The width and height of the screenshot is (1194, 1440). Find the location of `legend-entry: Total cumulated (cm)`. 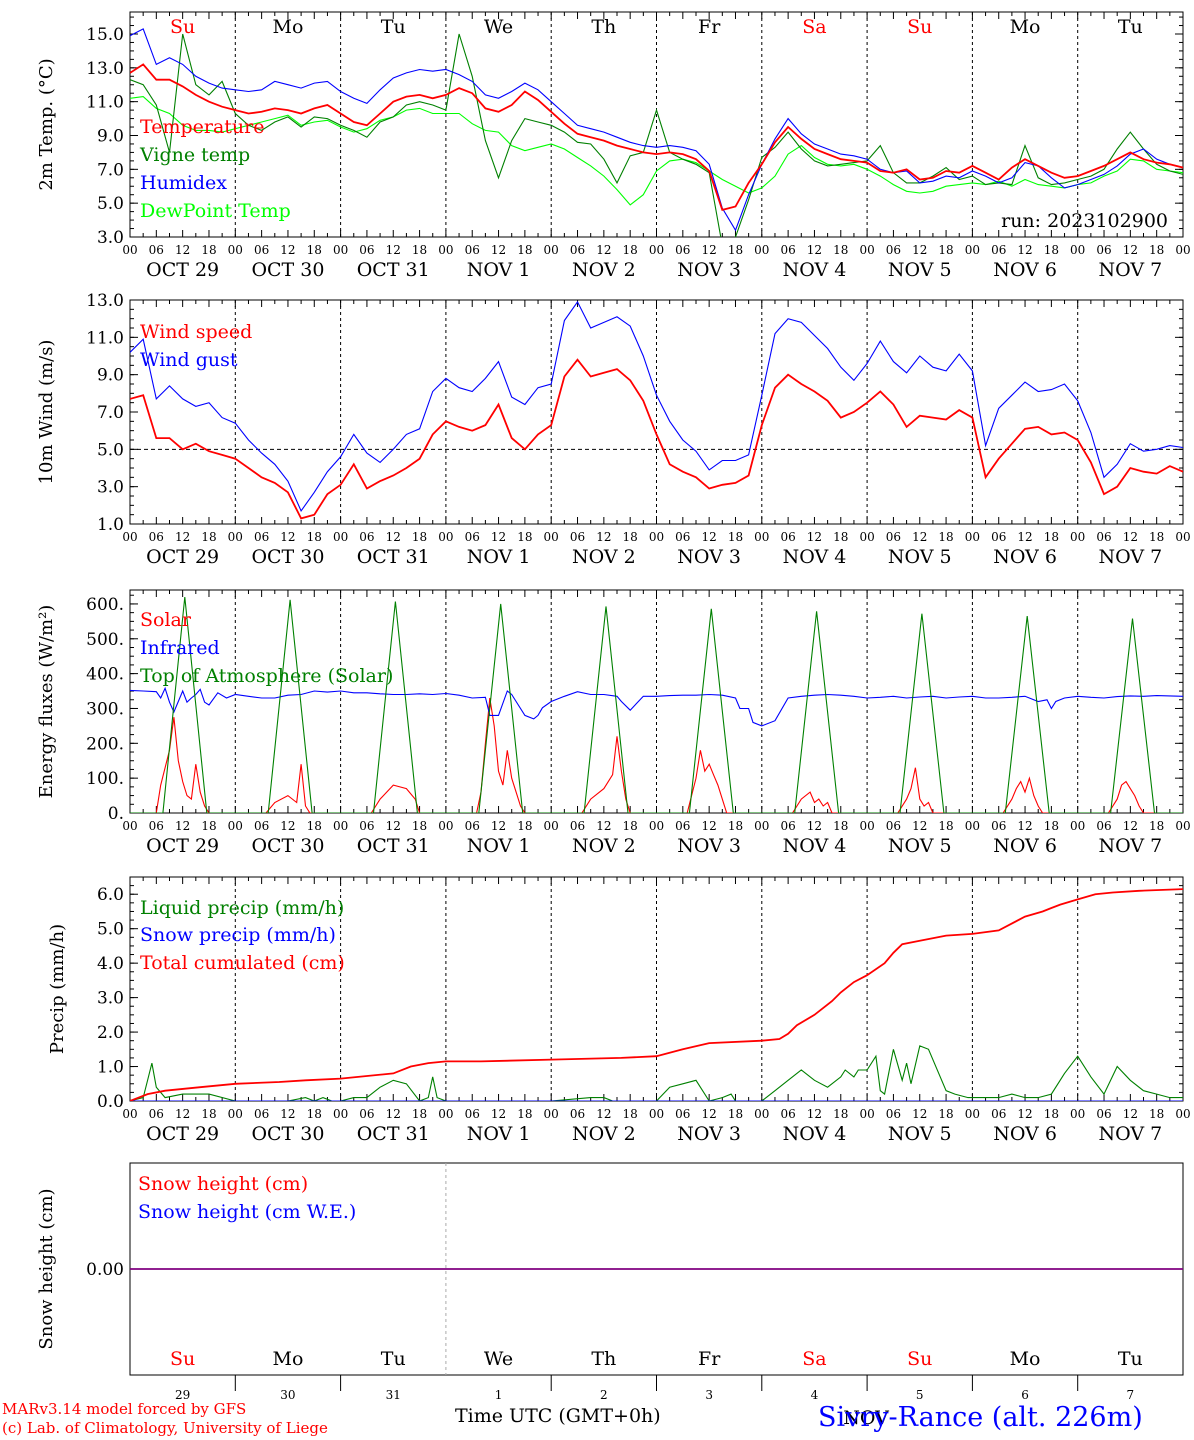

legend-entry: Total cumulated (cm) is located at coordinates (242, 963).